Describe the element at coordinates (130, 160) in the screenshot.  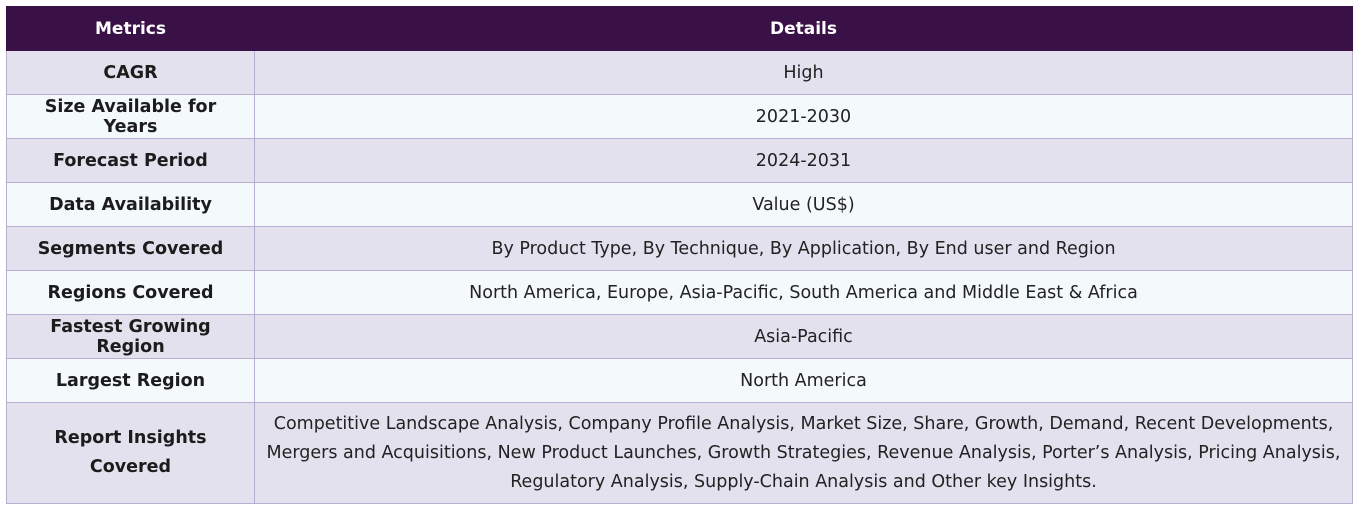
I see `metric-cell: Forecast Period` at that location.